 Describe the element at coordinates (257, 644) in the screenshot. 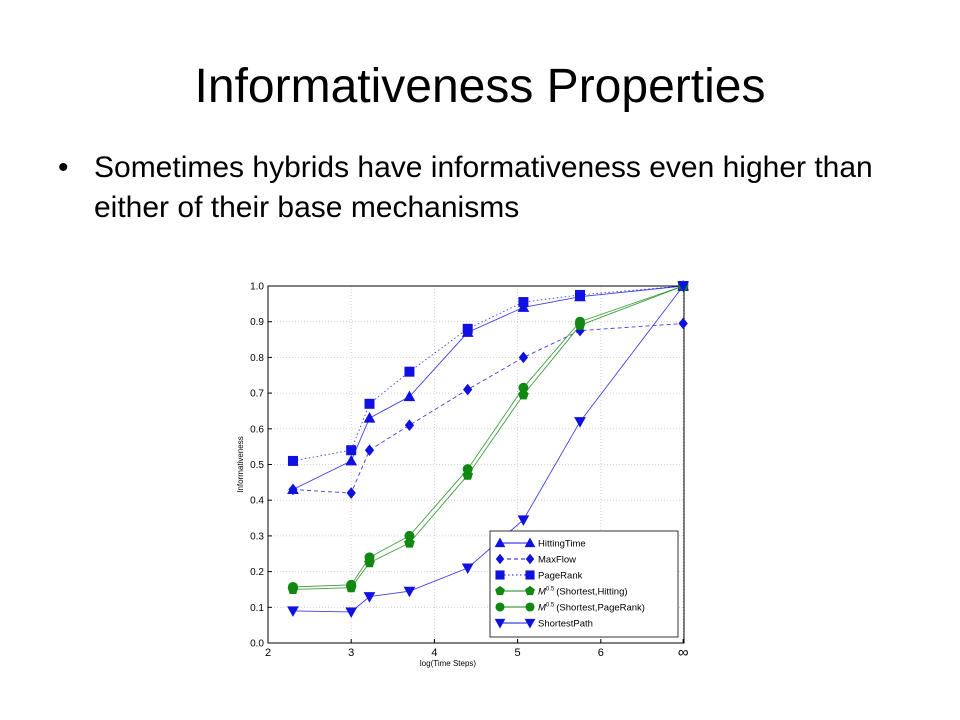

I see `y-tick-label: 0.0` at that location.